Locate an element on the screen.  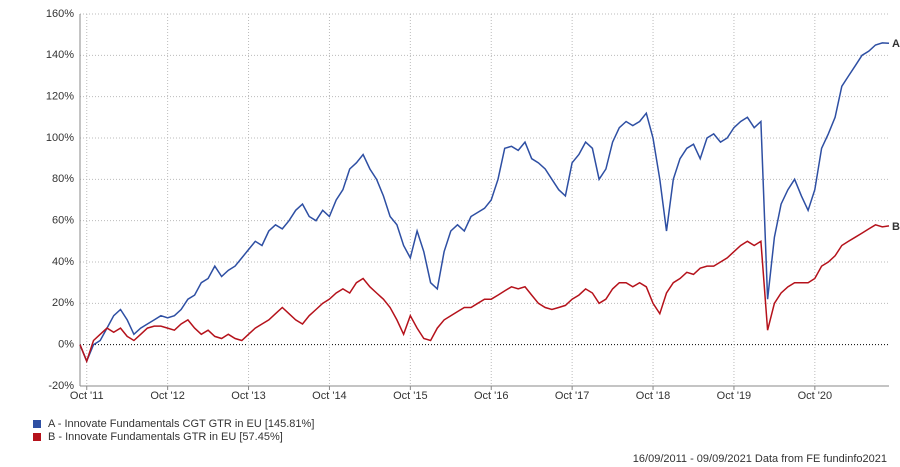
y-tick-label: 80% is located at coordinates (63, 179).